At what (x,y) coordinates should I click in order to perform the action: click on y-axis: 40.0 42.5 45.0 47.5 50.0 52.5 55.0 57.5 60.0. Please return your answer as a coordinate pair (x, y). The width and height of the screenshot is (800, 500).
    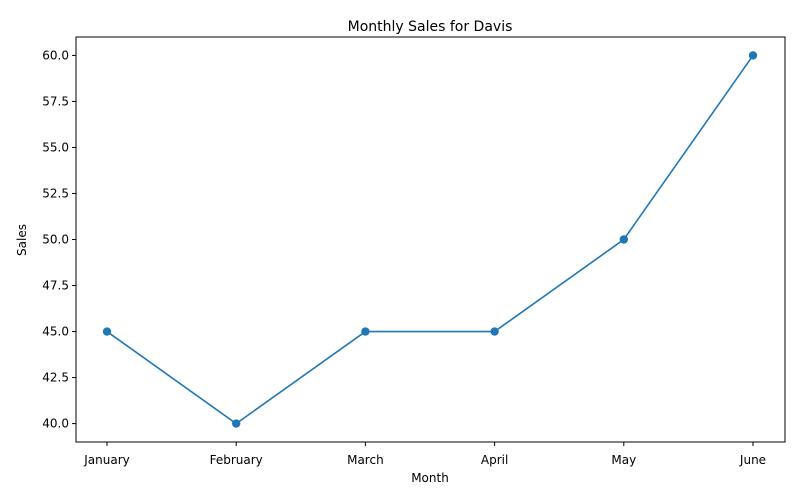
    Looking at the image, I should click on (59, 239).